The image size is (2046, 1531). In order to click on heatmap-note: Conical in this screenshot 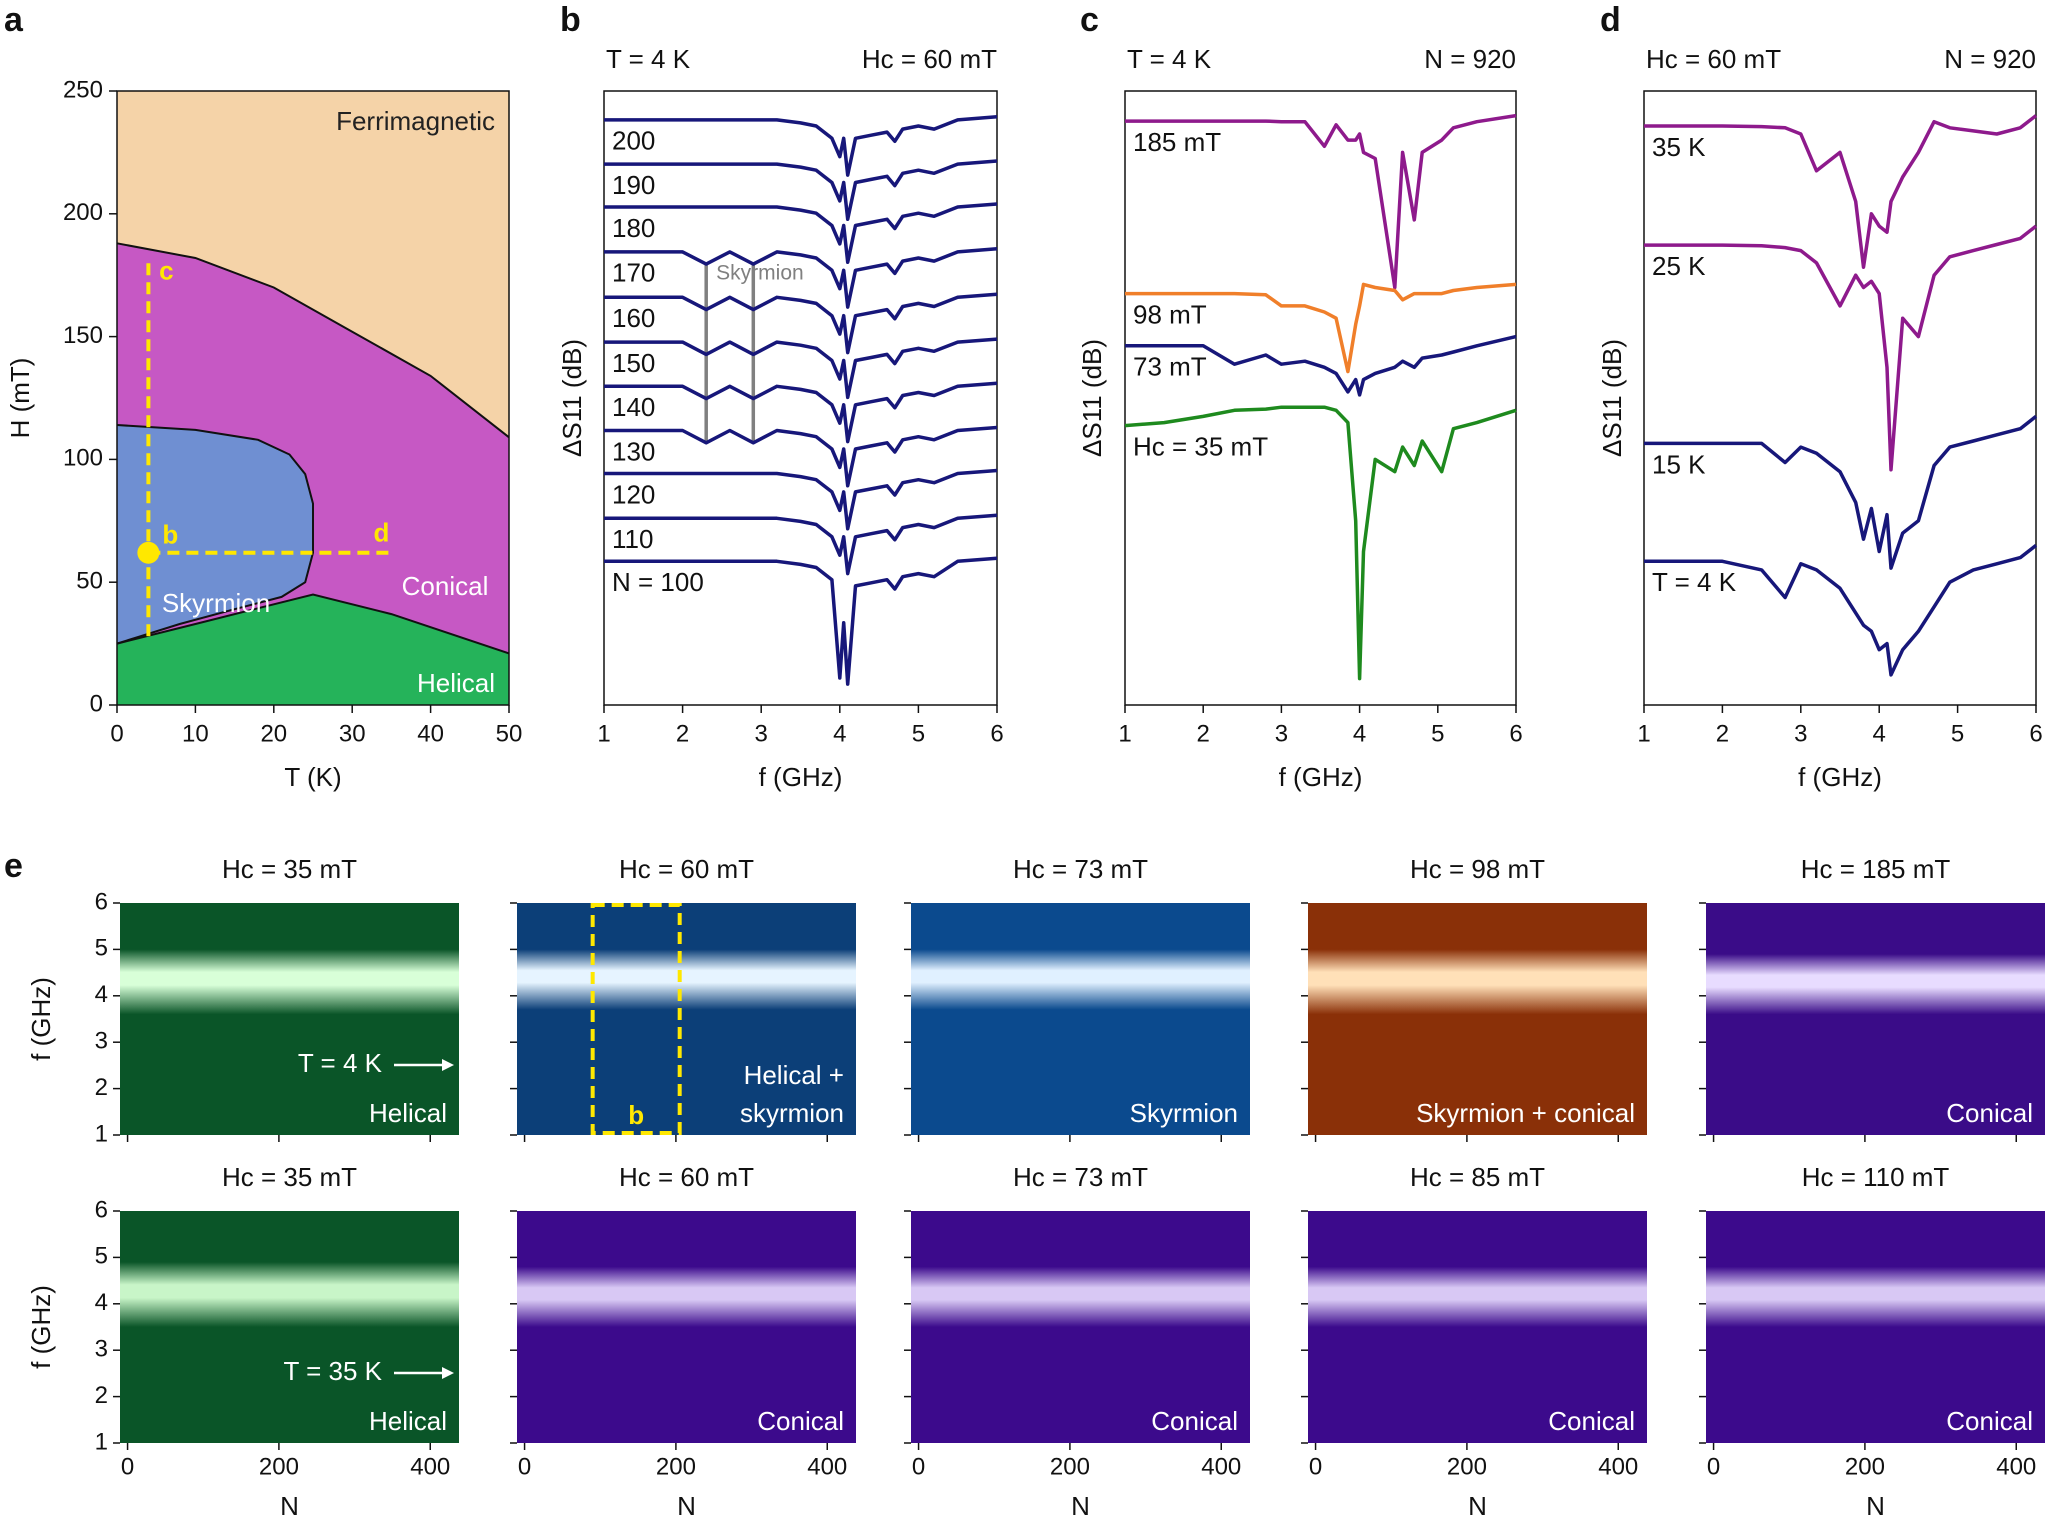, I will do `click(1591, 1421)`.